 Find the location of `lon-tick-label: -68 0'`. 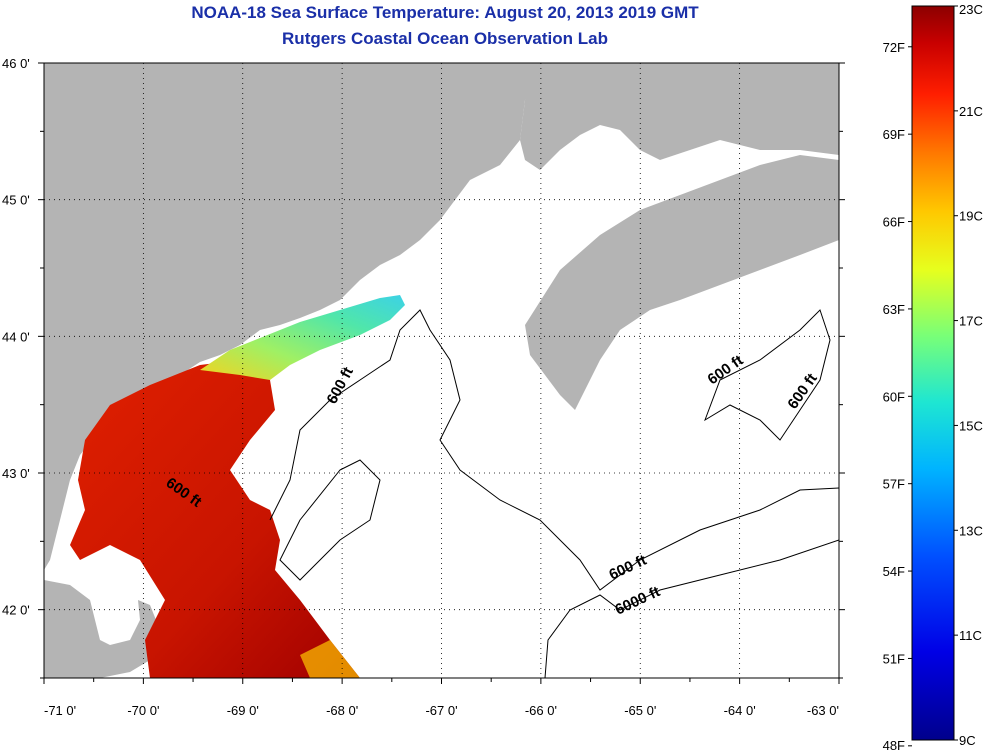

lon-tick-label: -68 0' is located at coordinates (342, 710).